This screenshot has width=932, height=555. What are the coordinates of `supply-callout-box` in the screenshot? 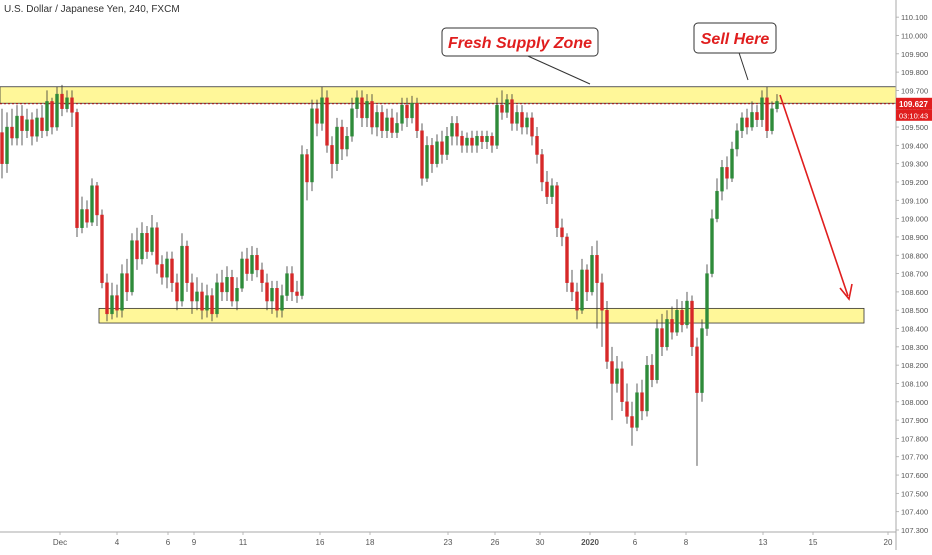 It's located at (520, 42).